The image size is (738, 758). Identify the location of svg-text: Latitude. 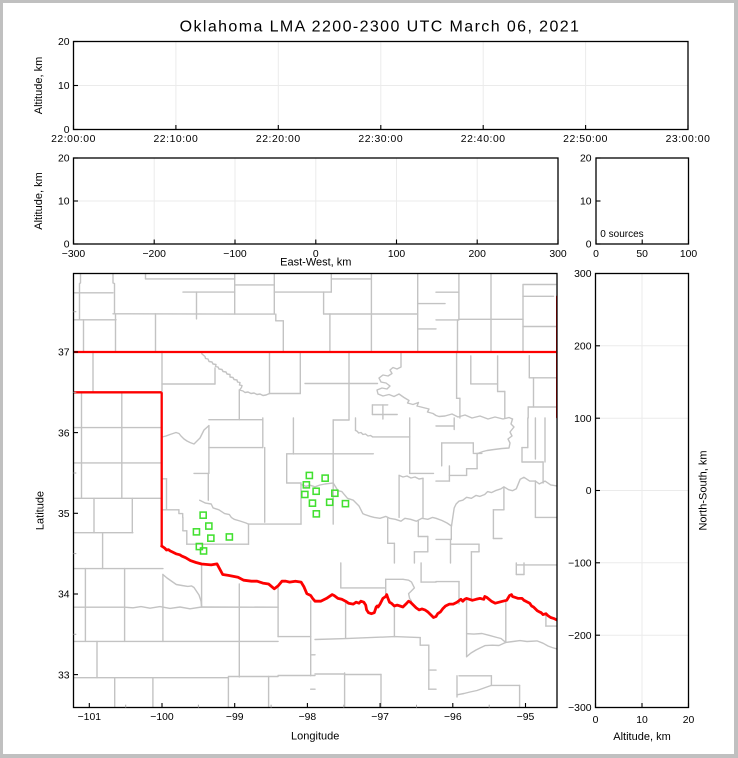
(41, 510).